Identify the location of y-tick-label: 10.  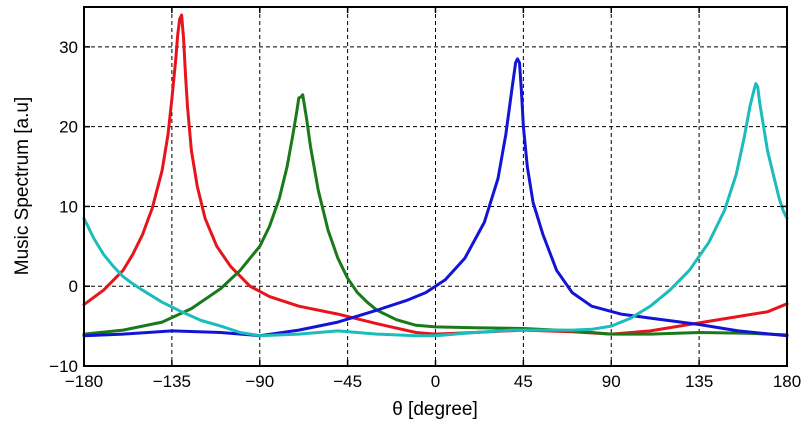
(68, 206).